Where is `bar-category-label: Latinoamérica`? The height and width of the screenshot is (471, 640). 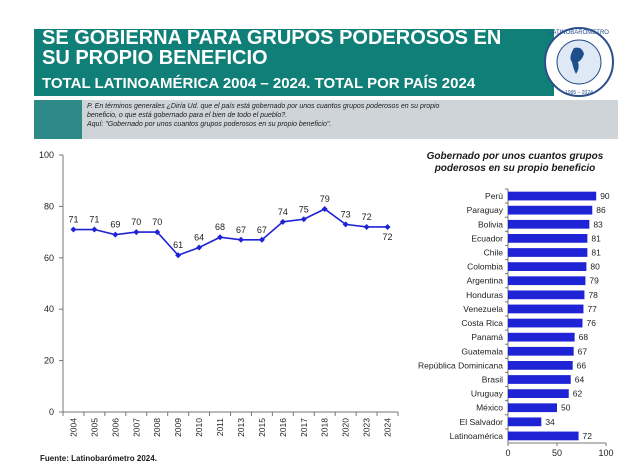
bar-category-label: Latinoamérica is located at coordinates (477, 436).